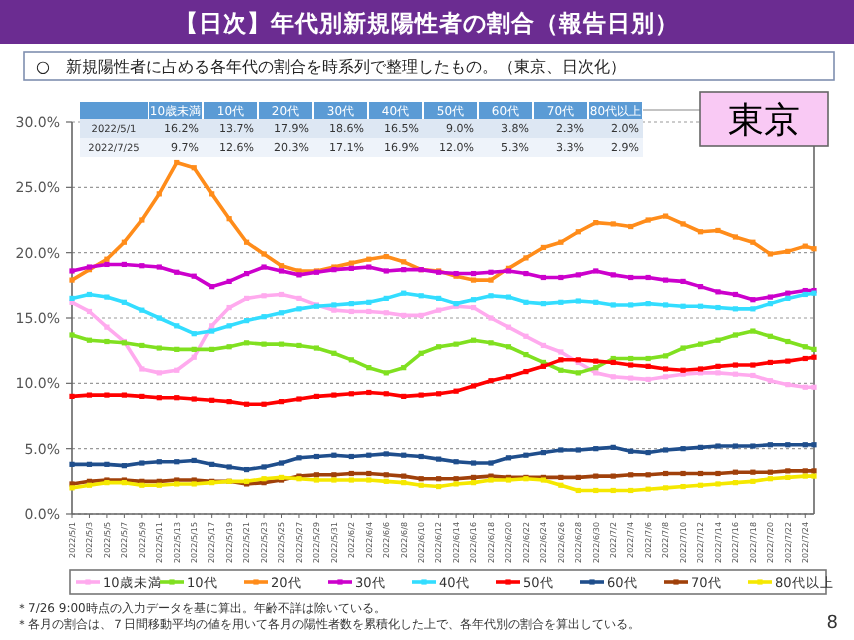  I want to click on chart-title: 【日次】年代別新規陽性者の割合（報告日別）, so click(427, 23).